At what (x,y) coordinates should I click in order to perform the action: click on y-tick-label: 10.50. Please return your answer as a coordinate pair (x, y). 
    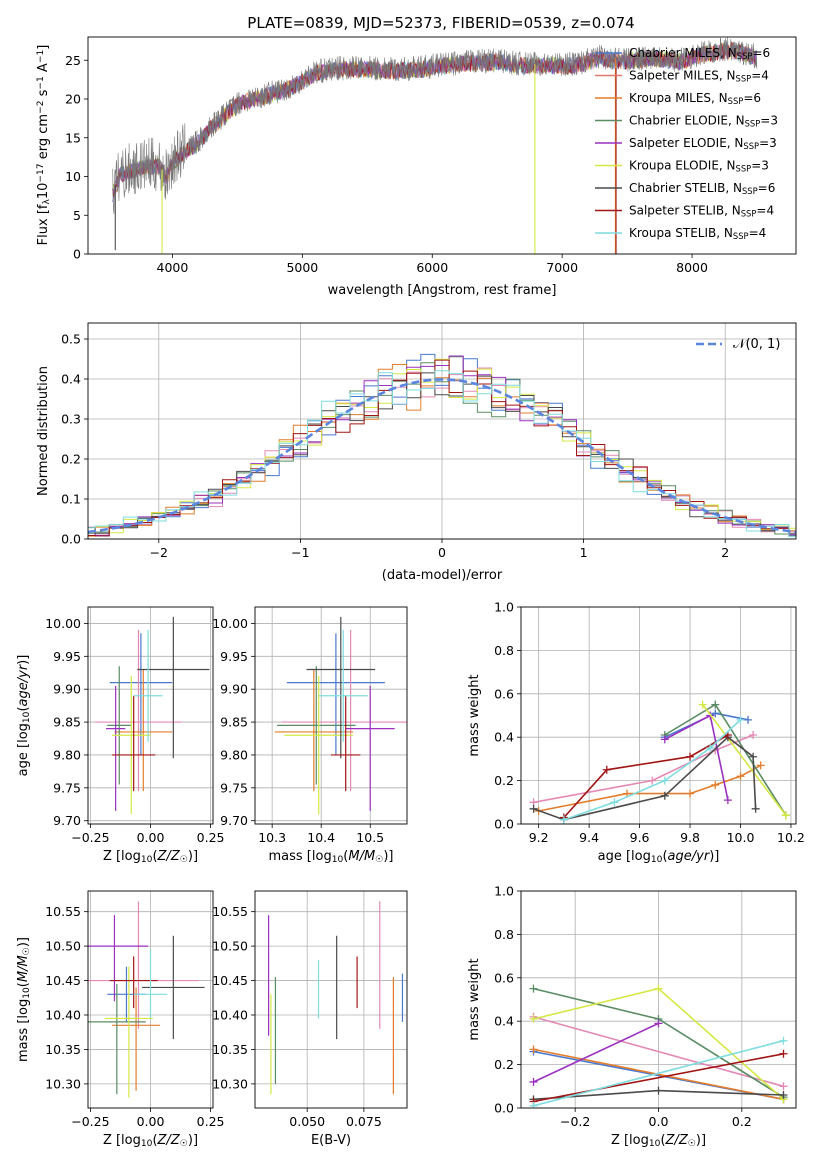
    Looking at the image, I should click on (230, 946).